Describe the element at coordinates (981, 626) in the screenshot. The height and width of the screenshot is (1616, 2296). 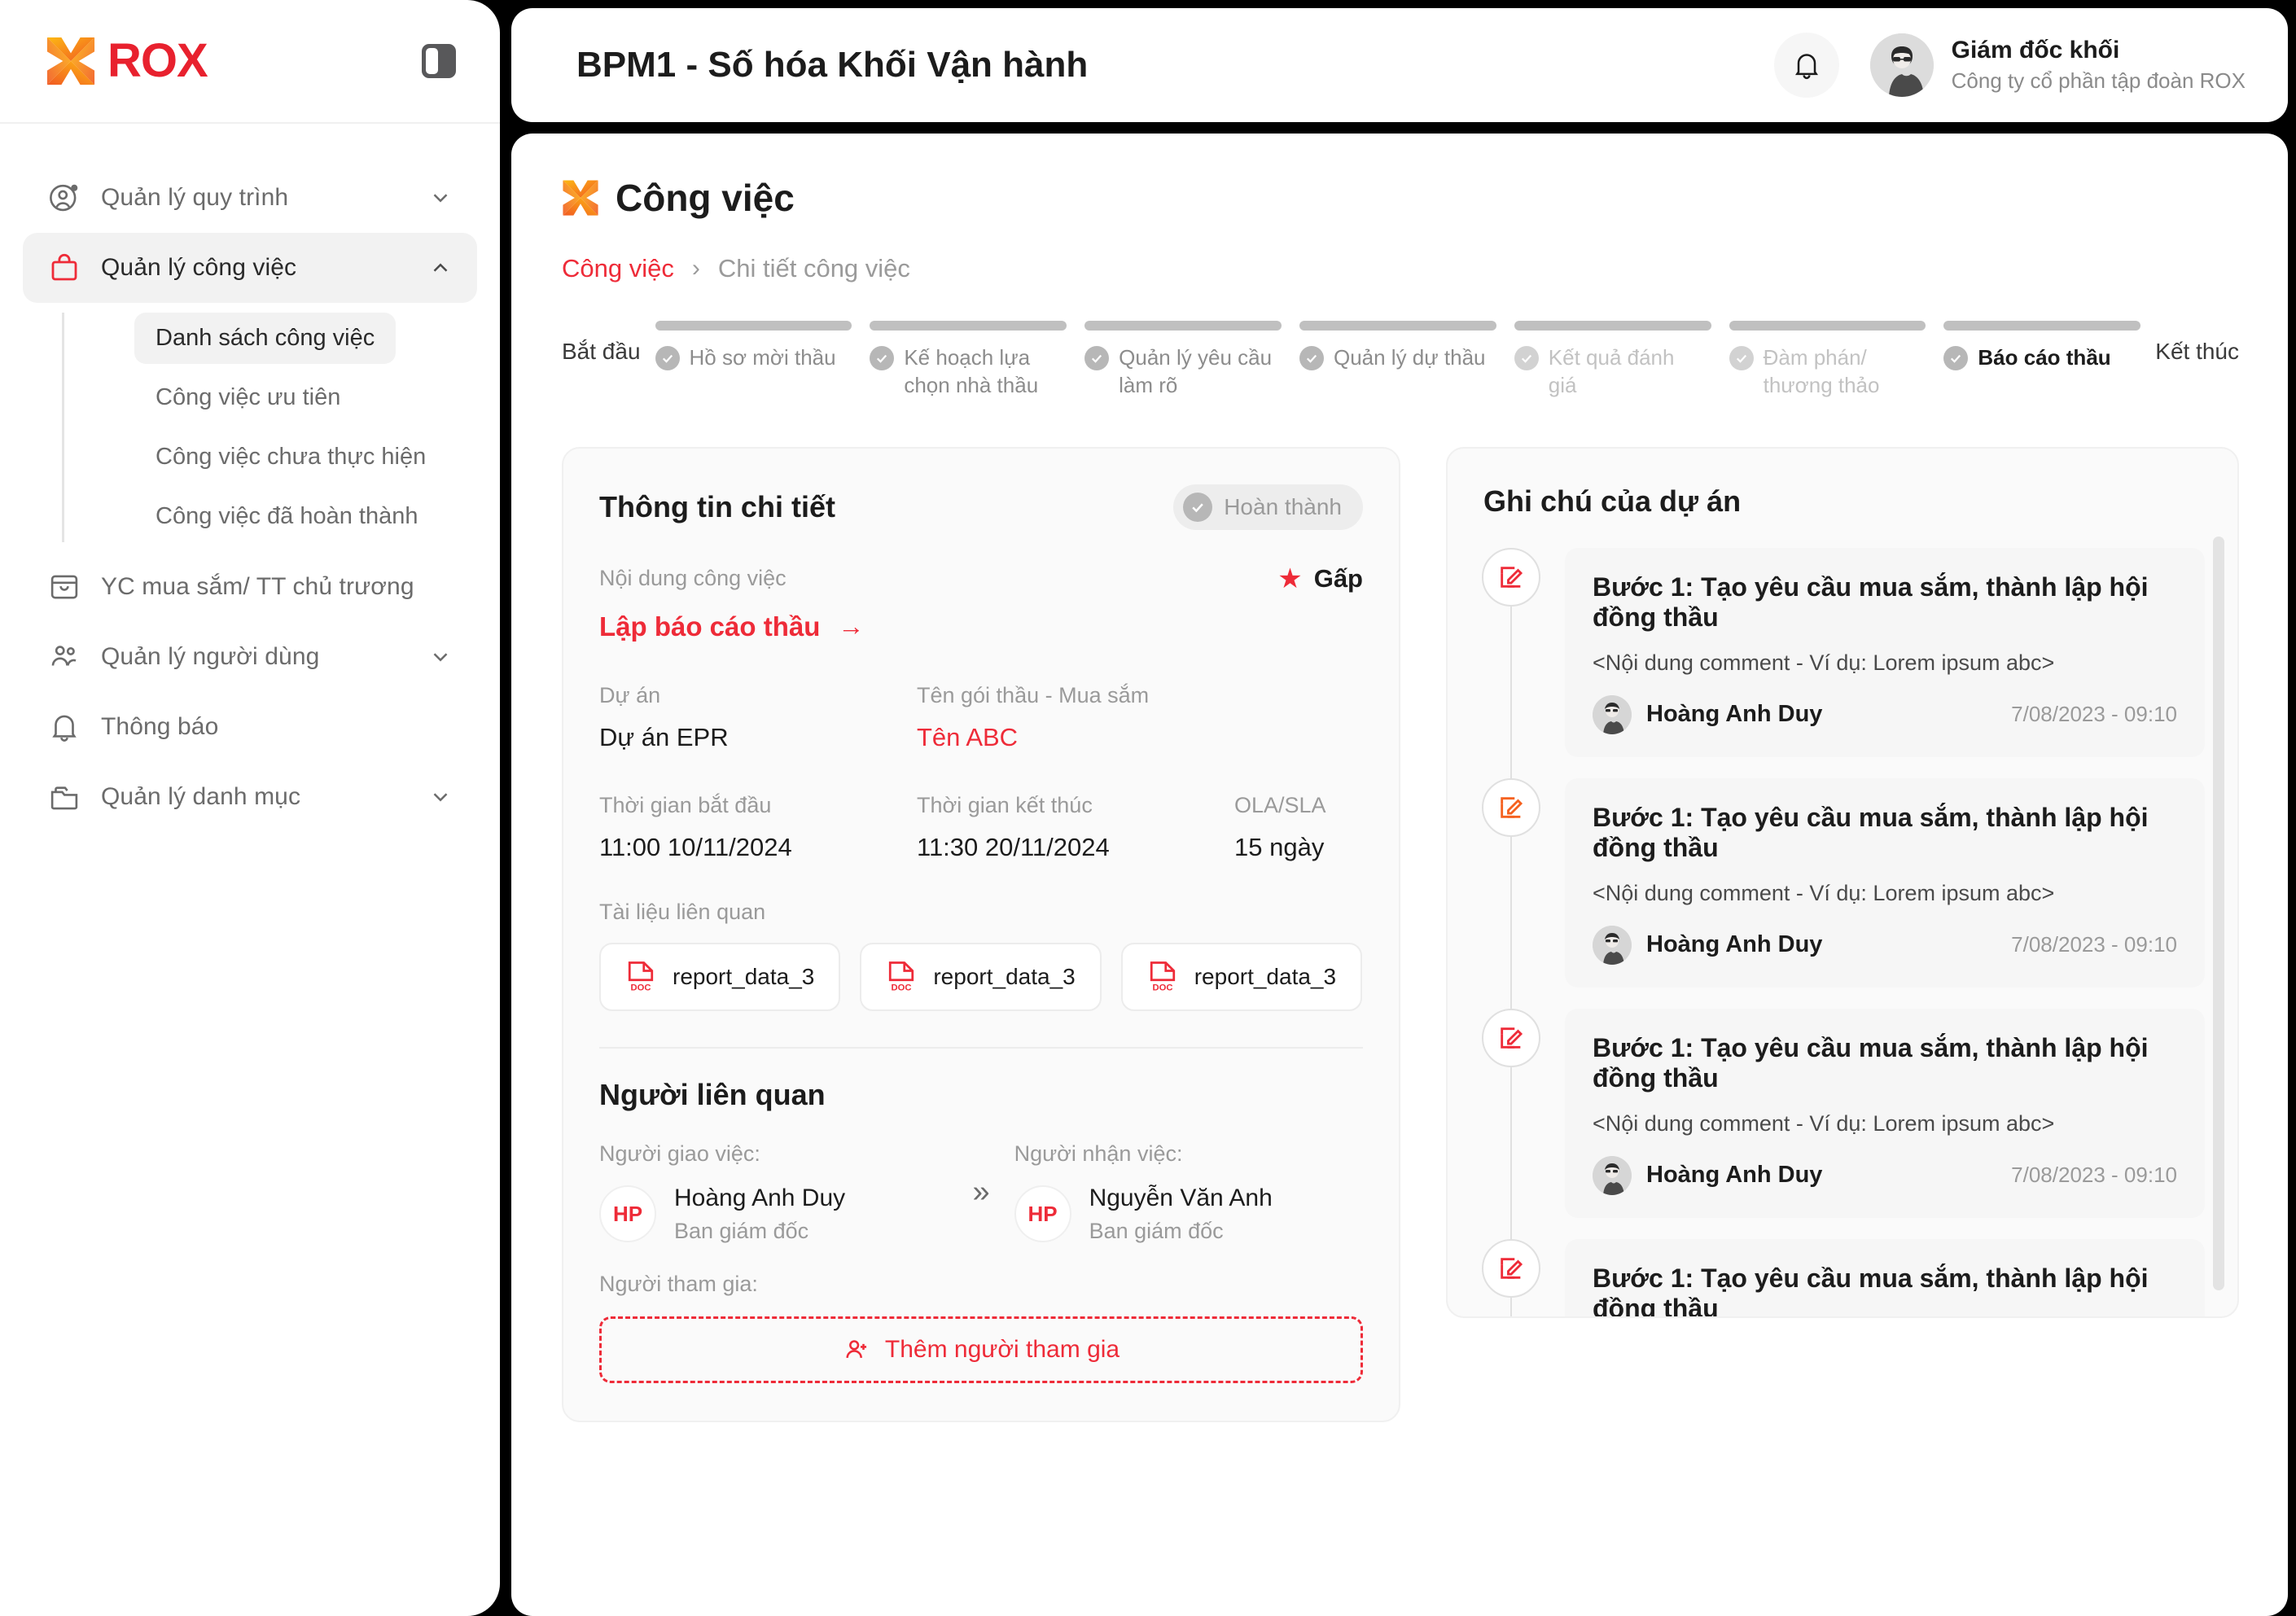
I see `task-link: Lập báo cáo thầu →` at that location.